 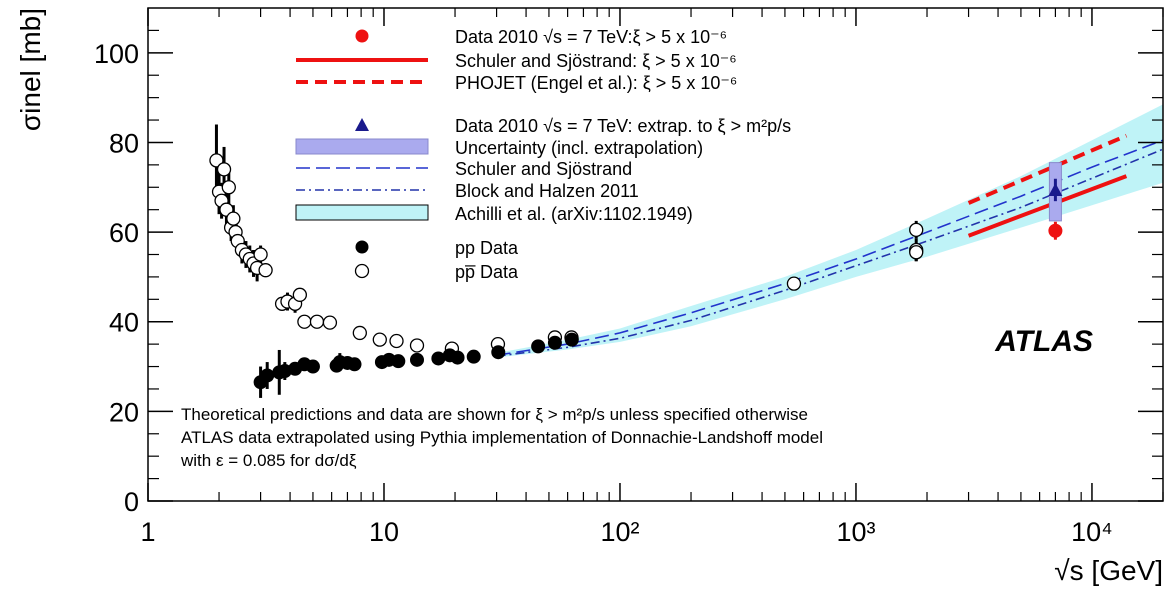 What do you see at coordinates (596, 83) in the screenshot?
I see `legend-label-phojet: PHOJET (Engel et al.): ξ > 5 x 10⁻⁶` at bounding box center [596, 83].